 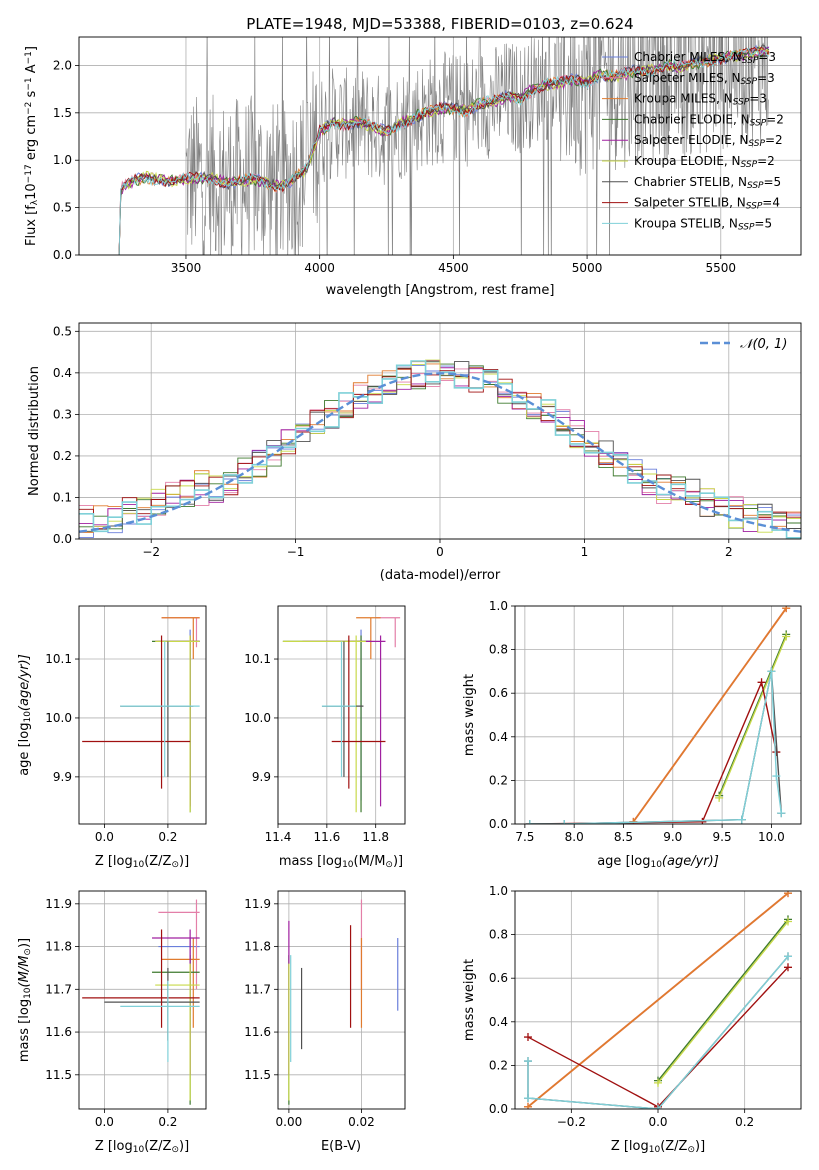 I want to click on age_vs_Z-xtick-label: 0.2, so click(x=167, y=837).